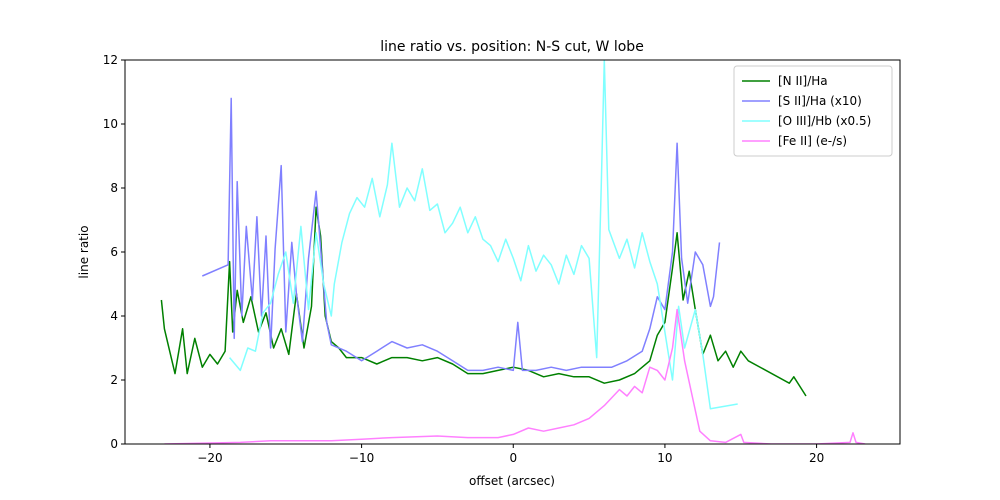  What do you see at coordinates (110, 60) in the screenshot?
I see `y-tick-label: 12` at bounding box center [110, 60].